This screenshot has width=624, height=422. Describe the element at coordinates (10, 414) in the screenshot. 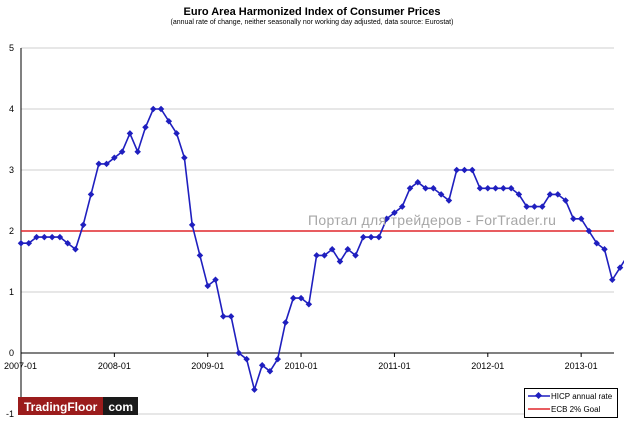

I see `y-tick-label: -1` at that location.